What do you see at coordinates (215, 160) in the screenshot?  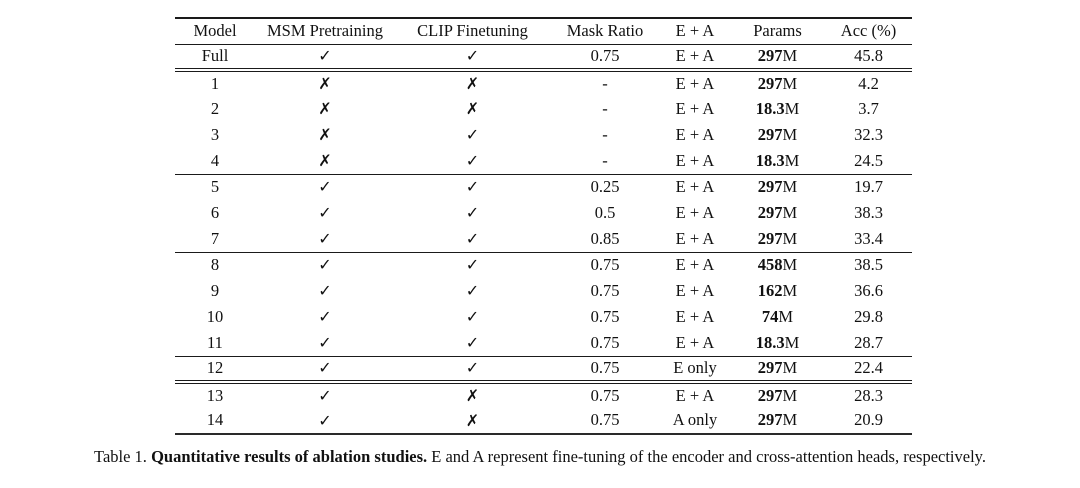 I see `cell-model: 4` at bounding box center [215, 160].